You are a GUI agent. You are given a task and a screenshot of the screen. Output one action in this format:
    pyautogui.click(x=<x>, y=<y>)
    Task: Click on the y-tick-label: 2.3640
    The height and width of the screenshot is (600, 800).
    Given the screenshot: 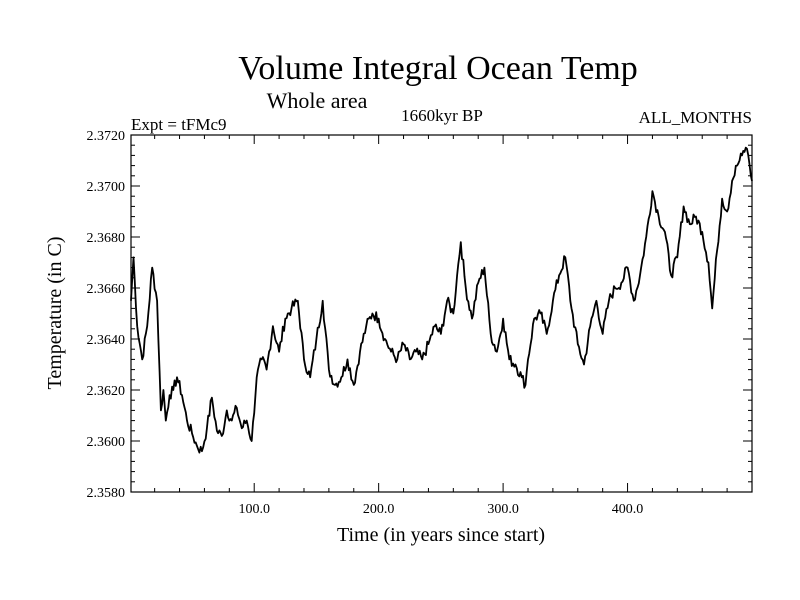 What is the action you would take?
    pyautogui.click(x=106, y=340)
    